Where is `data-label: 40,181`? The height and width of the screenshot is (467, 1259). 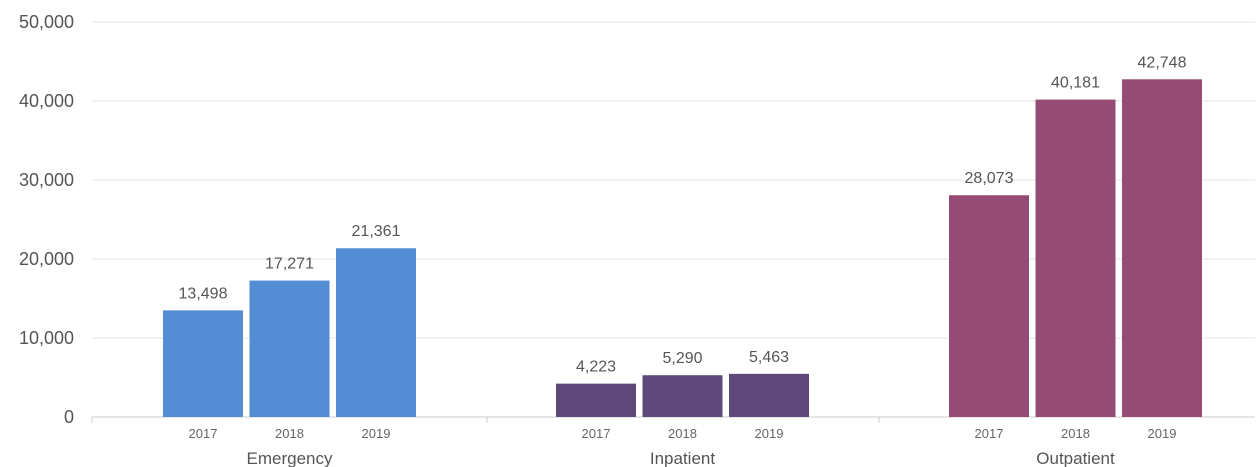 data-label: 40,181 is located at coordinates (1075, 83).